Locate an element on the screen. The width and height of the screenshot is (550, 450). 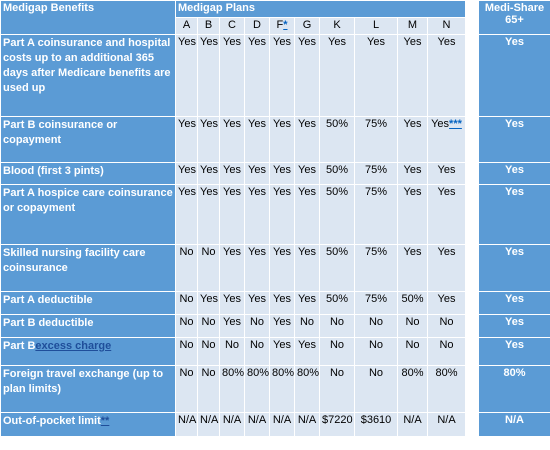
plan-header: C is located at coordinates (232, 26).